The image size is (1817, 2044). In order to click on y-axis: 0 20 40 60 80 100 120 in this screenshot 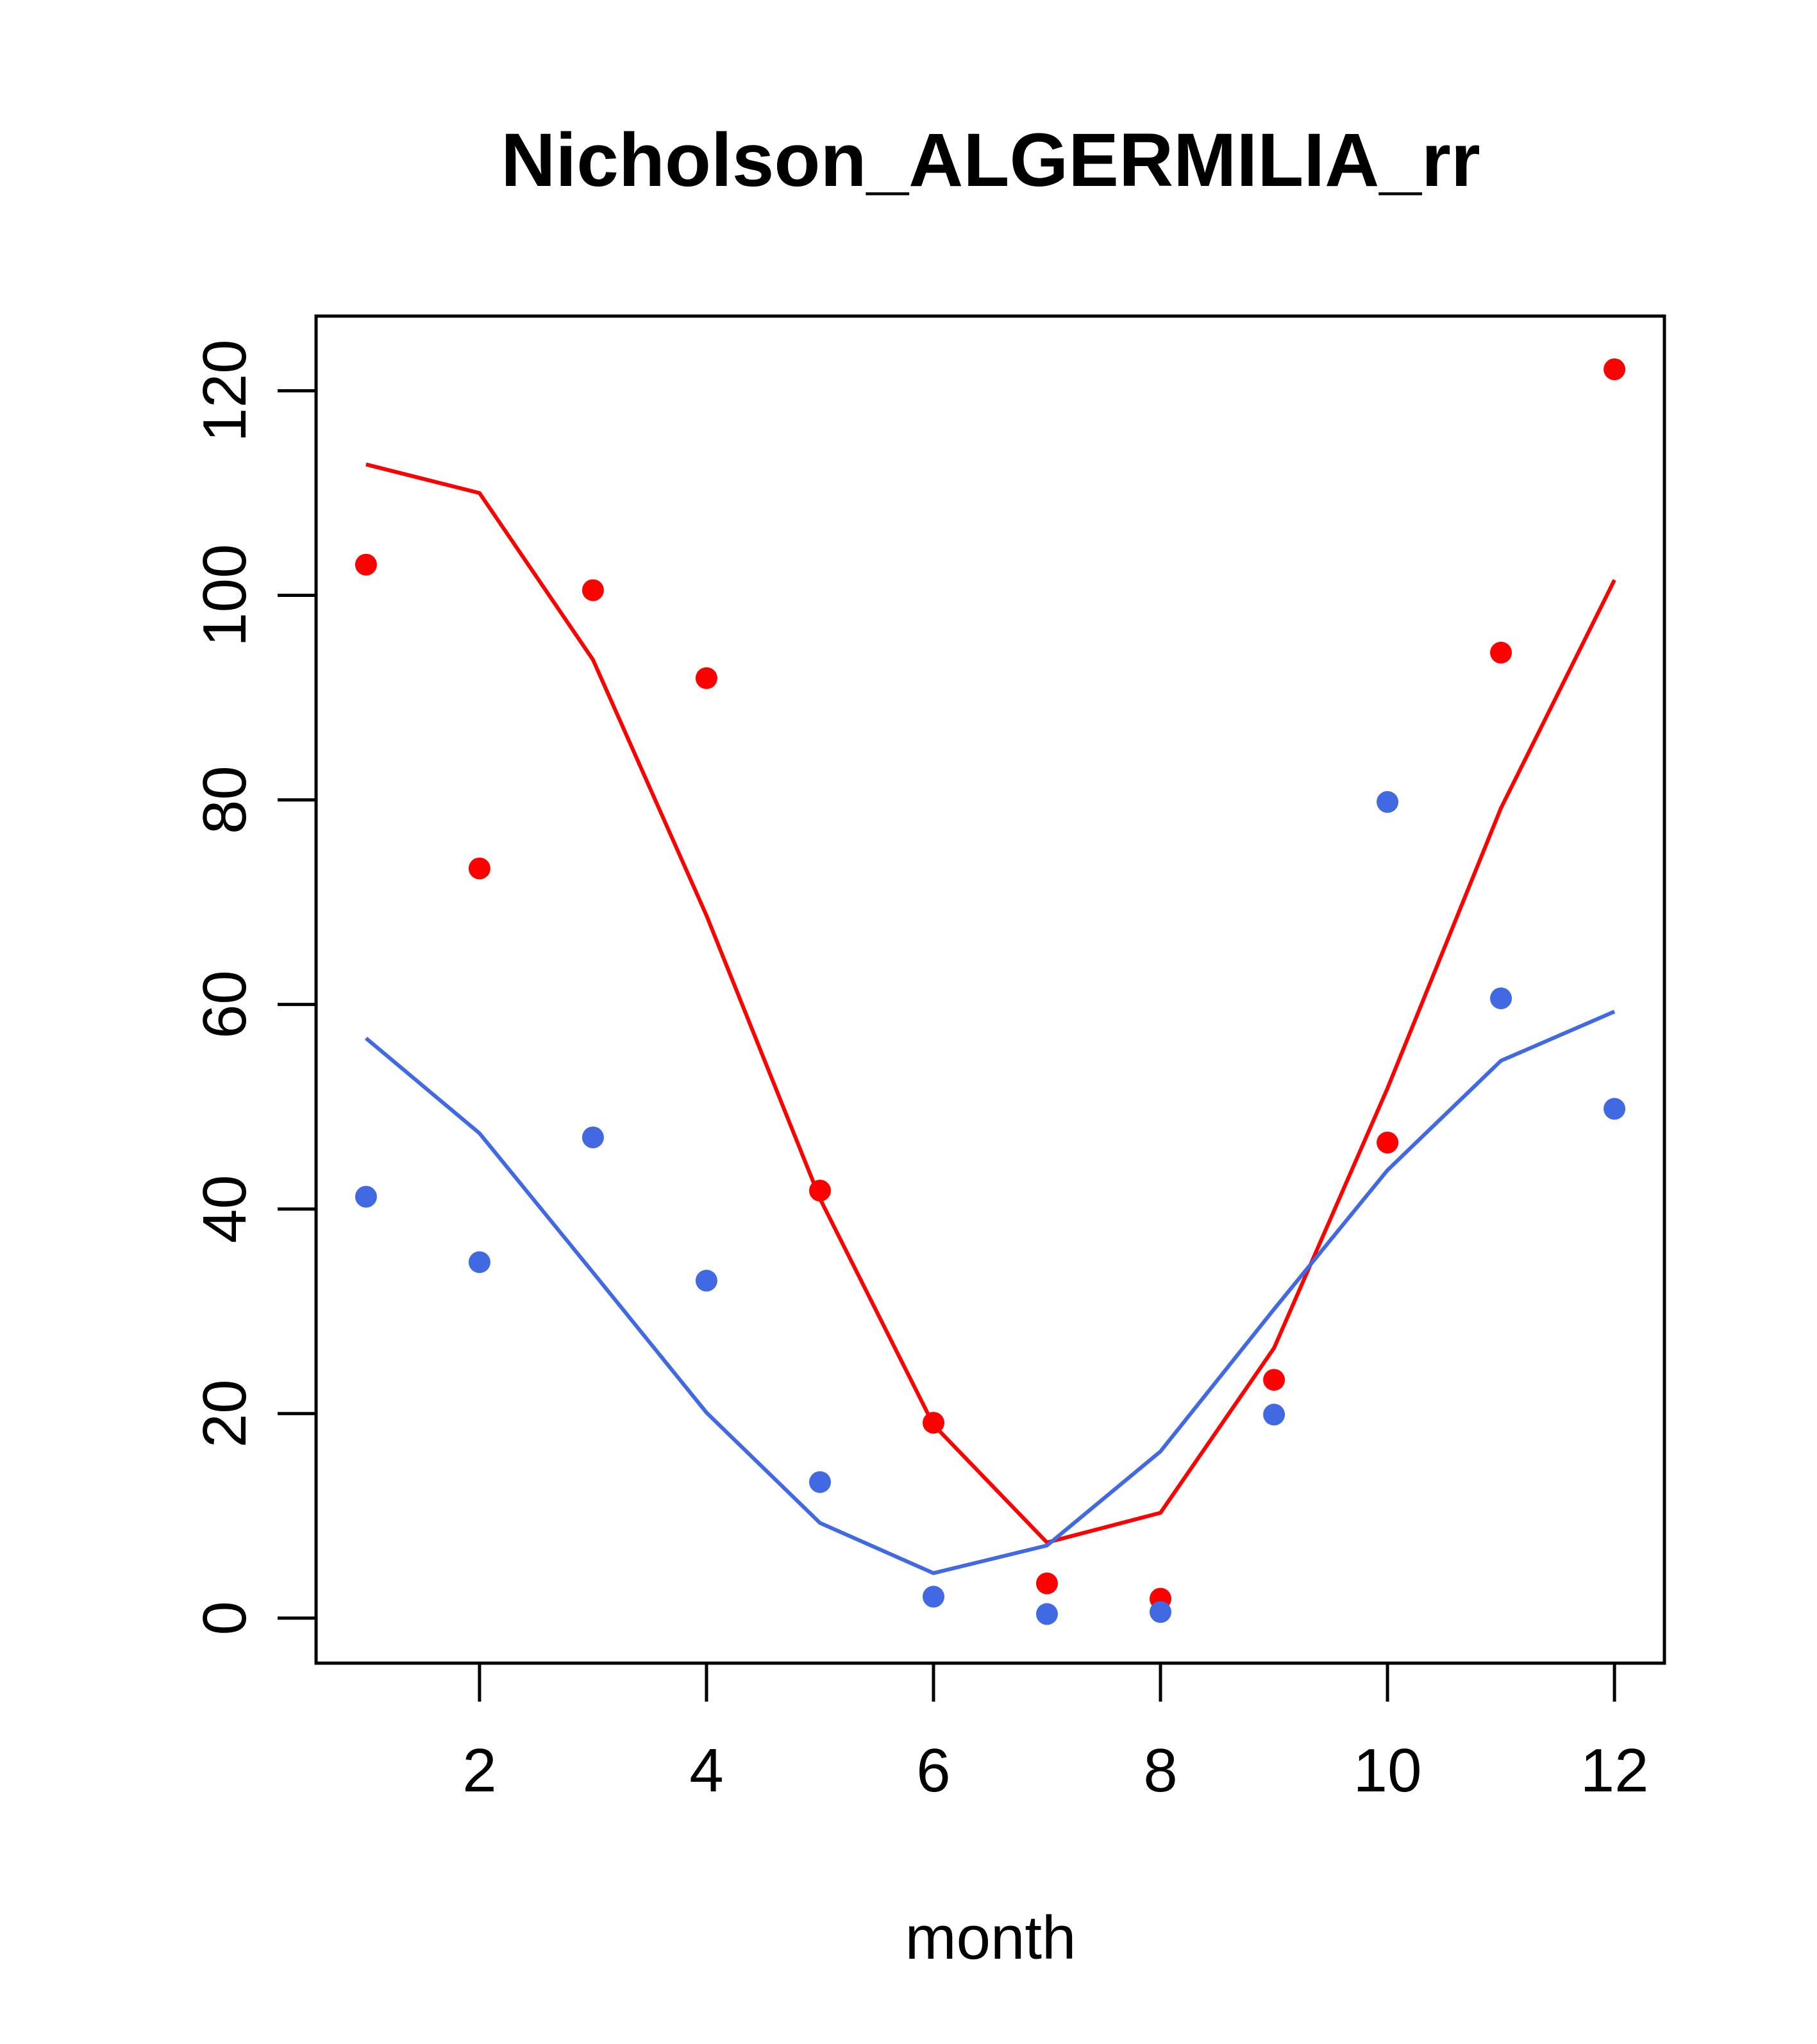, I will do `click(253, 988)`.